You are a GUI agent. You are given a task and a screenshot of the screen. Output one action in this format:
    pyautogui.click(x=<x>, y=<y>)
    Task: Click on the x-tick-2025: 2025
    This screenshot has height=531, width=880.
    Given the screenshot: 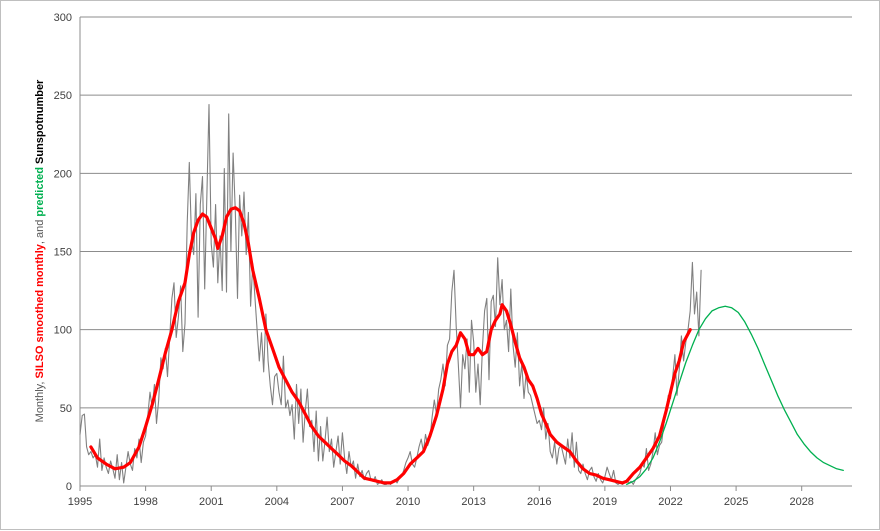 What is the action you would take?
    pyautogui.click(x=736, y=502)
    